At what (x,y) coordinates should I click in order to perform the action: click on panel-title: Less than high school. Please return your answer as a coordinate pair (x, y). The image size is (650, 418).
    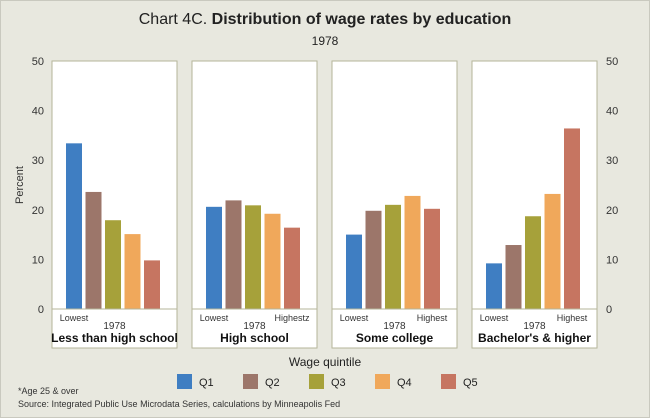
    Looking at the image, I should click on (114, 338).